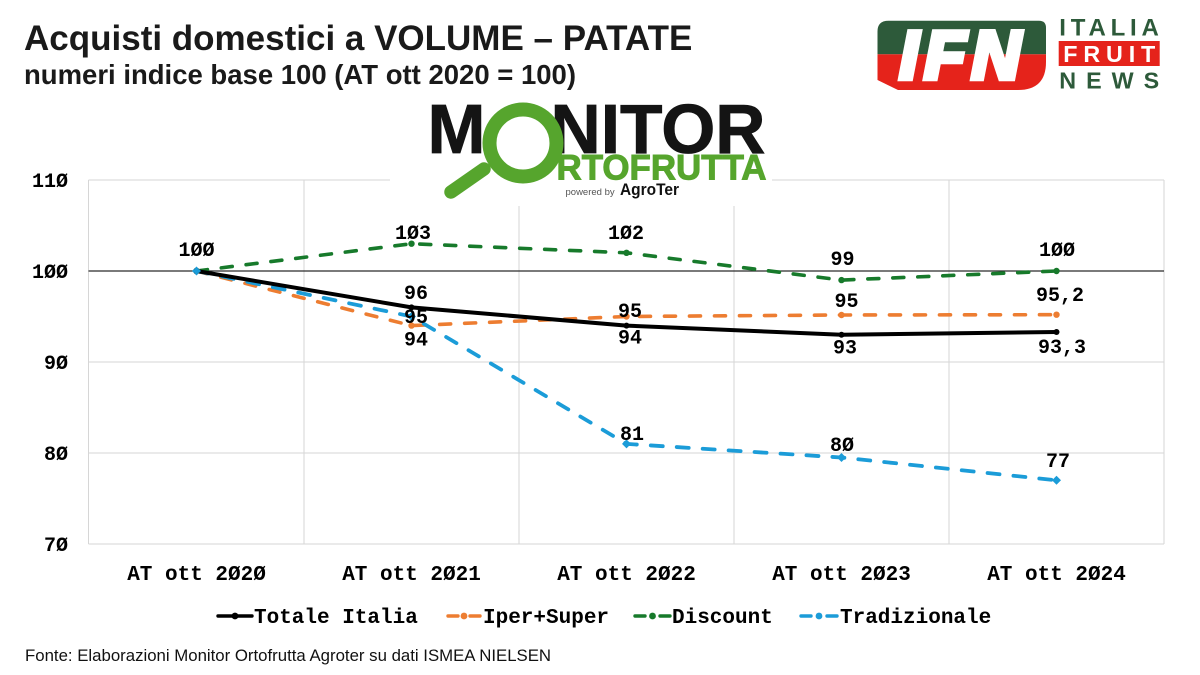  What do you see at coordinates (336, 618) in the screenshot?
I see `svg-text: Totale Italia` at bounding box center [336, 618].